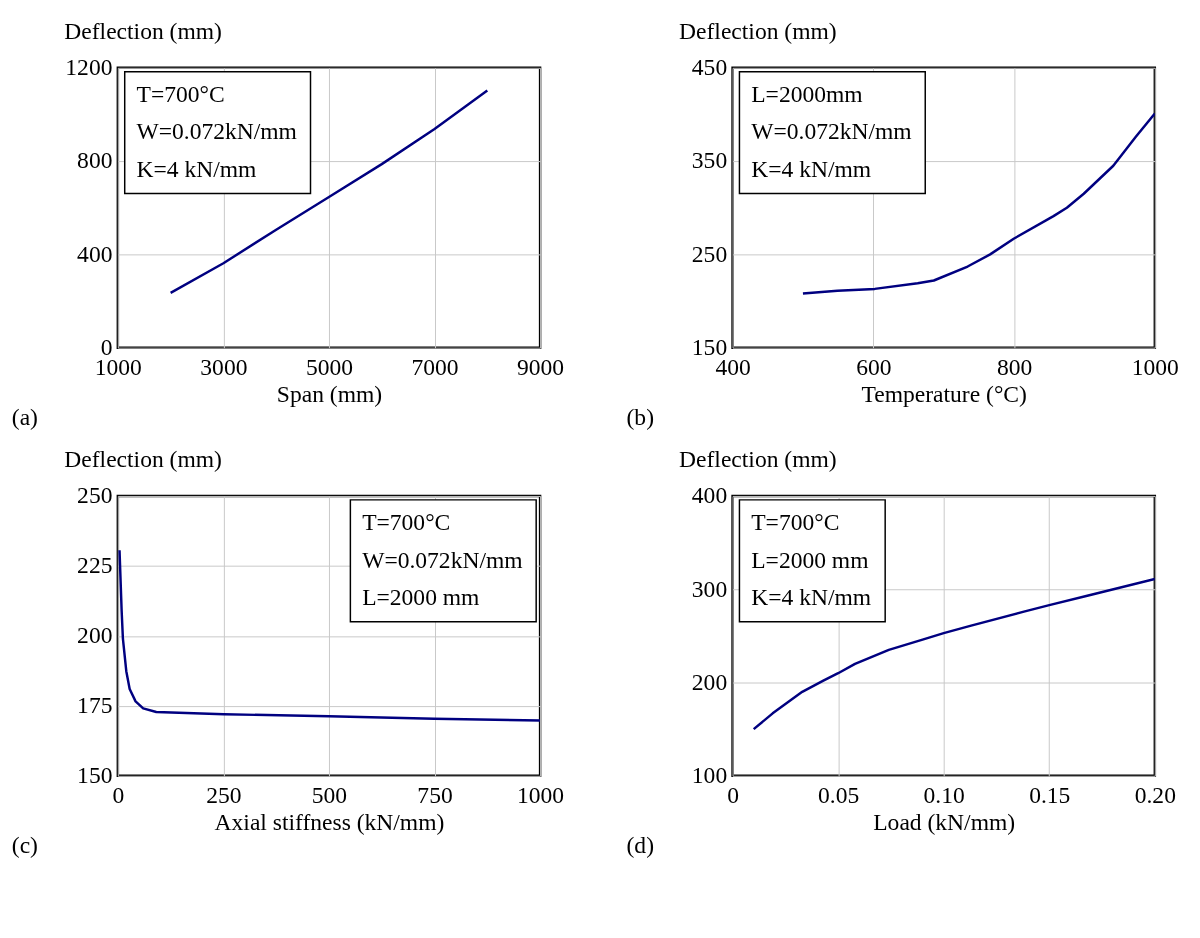 The width and height of the screenshot is (1200, 938). Describe the element at coordinates (709, 160) in the screenshot. I see `y-tick-label: 350` at that location.